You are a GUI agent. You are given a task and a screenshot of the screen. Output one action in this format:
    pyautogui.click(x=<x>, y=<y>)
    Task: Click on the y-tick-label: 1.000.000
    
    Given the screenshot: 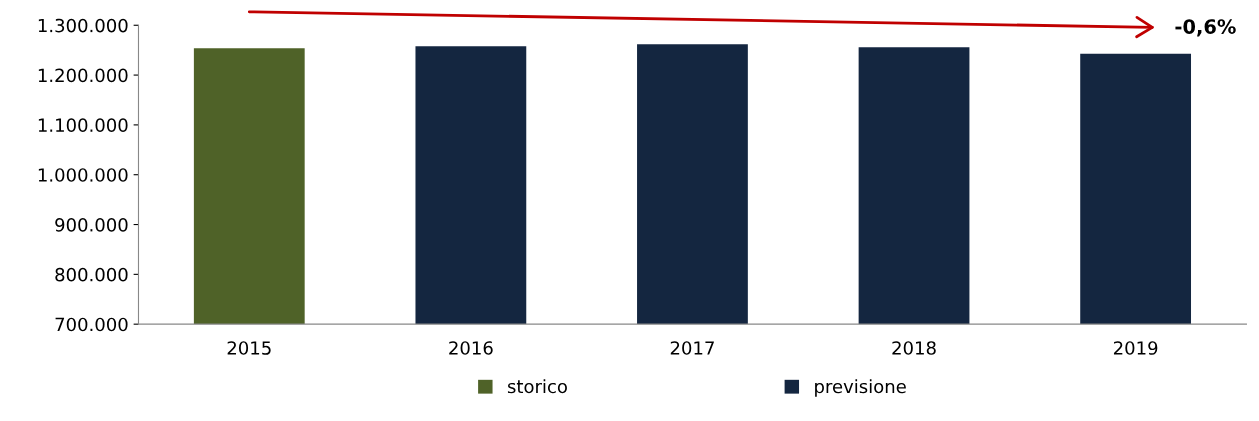 What is the action you would take?
    pyautogui.click(x=83, y=175)
    